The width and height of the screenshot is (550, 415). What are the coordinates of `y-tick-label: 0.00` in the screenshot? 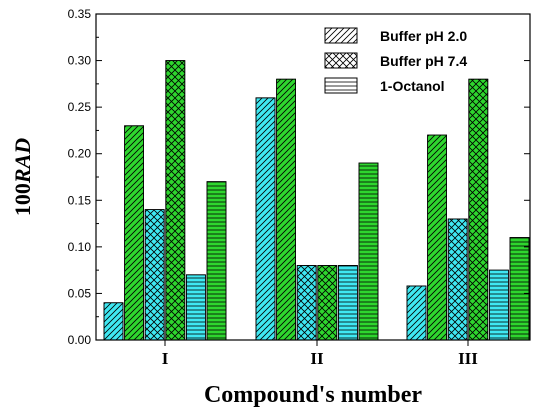 It's located at (80, 340).